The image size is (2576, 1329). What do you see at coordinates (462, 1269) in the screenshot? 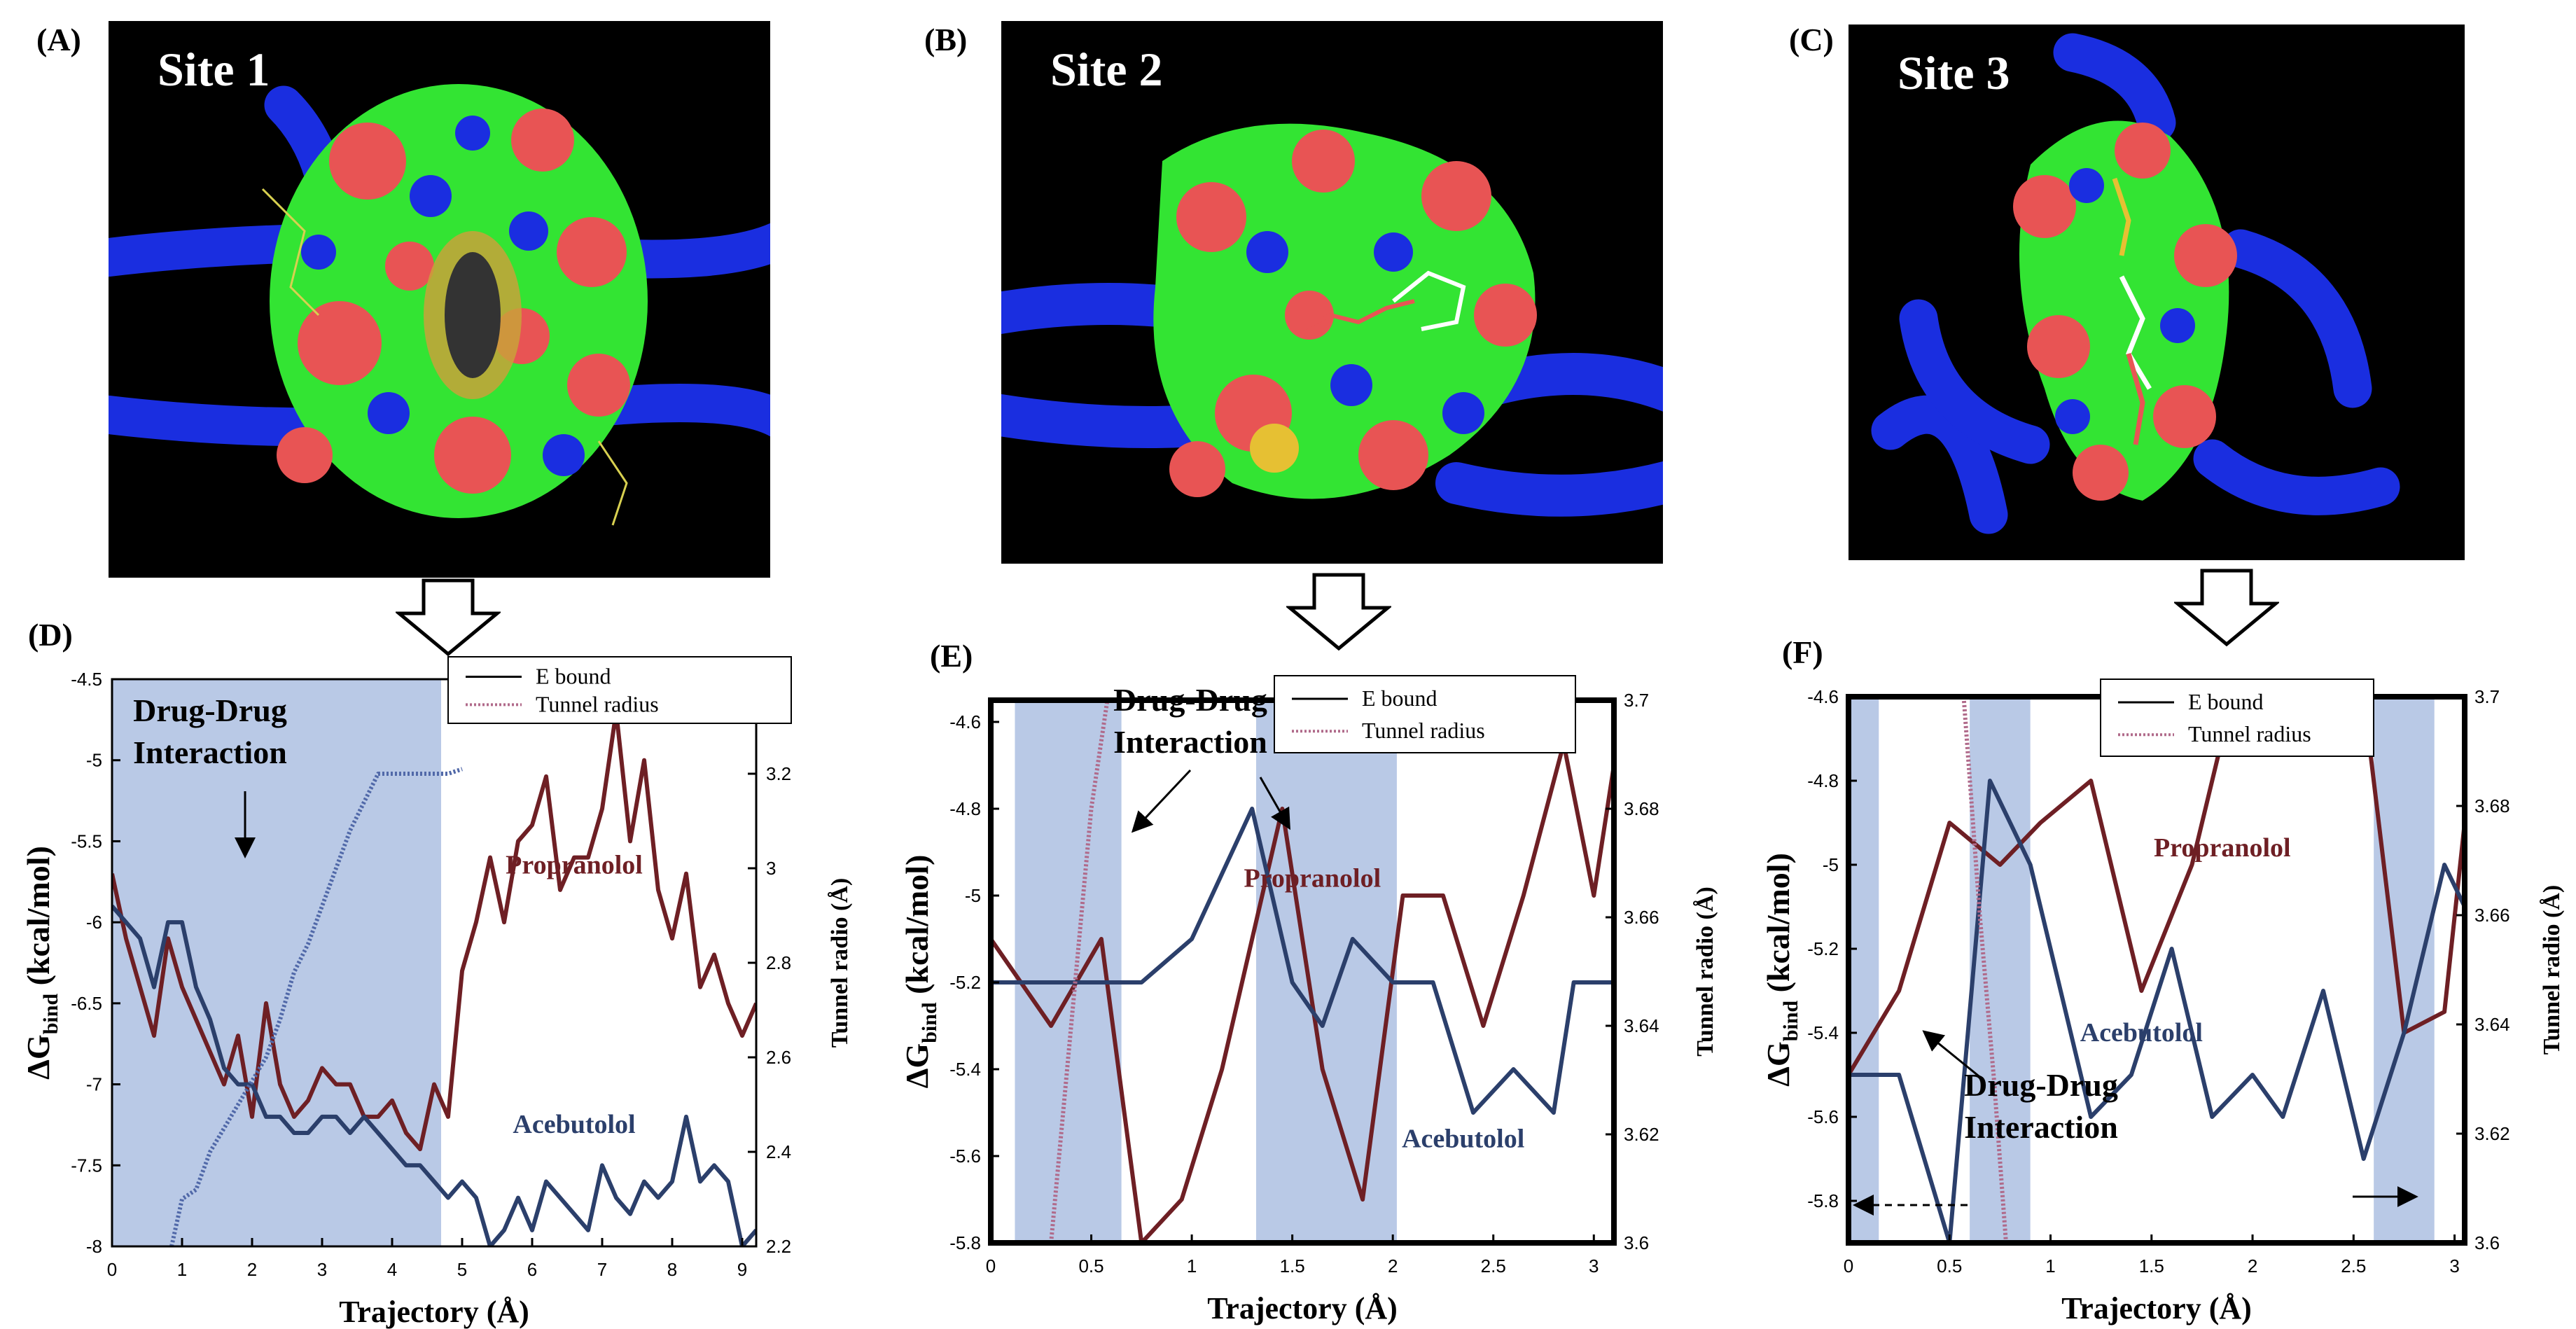
I see `x-tick-label: 5` at bounding box center [462, 1269].